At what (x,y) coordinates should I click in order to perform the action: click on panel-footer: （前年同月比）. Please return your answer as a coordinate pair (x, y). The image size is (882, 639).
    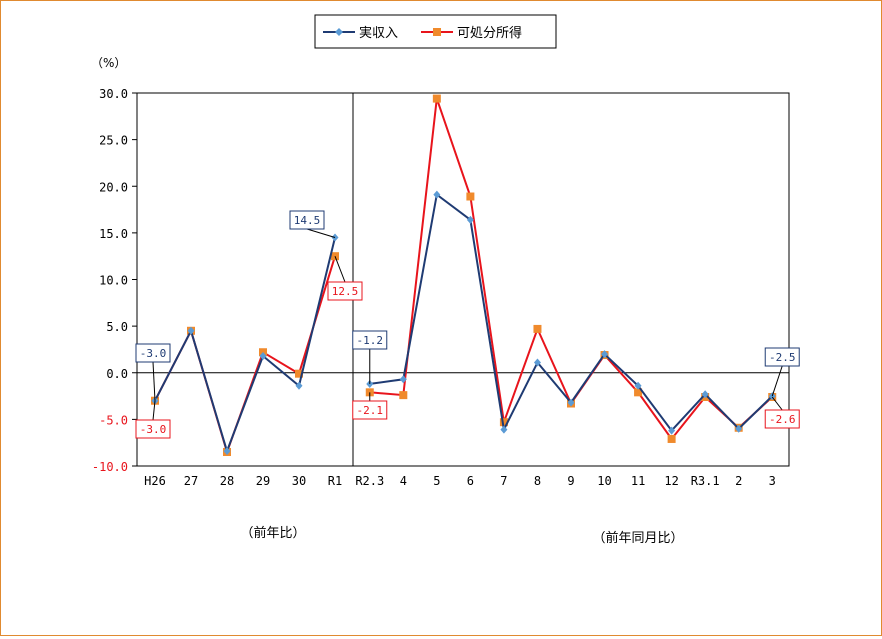
    Looking at the image, I should click on (637, 538).